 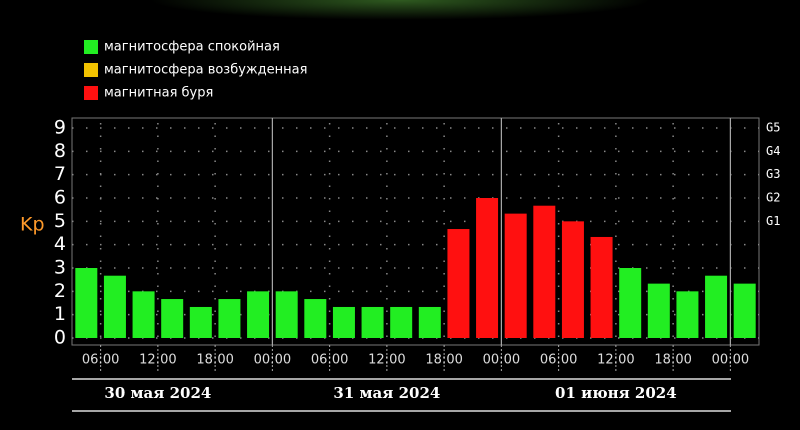 What do you see at coordinates (192, 47) in the screenshot?
I see `legend-label: магнитосфера спокойная` at bounding box center [192, 47].